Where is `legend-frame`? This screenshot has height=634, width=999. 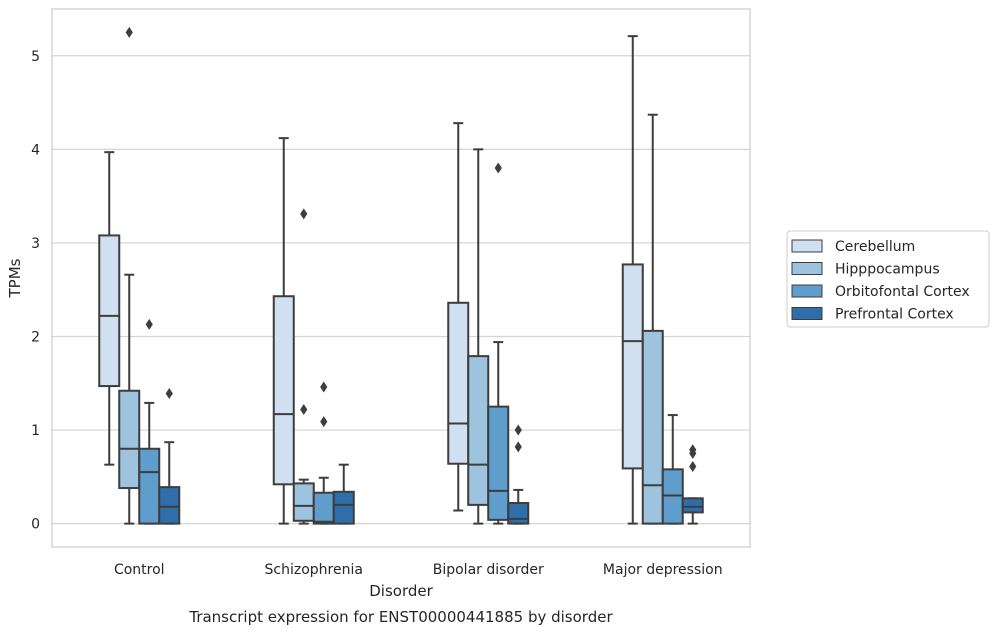 legend-frame is located at coordinates (888, 279).